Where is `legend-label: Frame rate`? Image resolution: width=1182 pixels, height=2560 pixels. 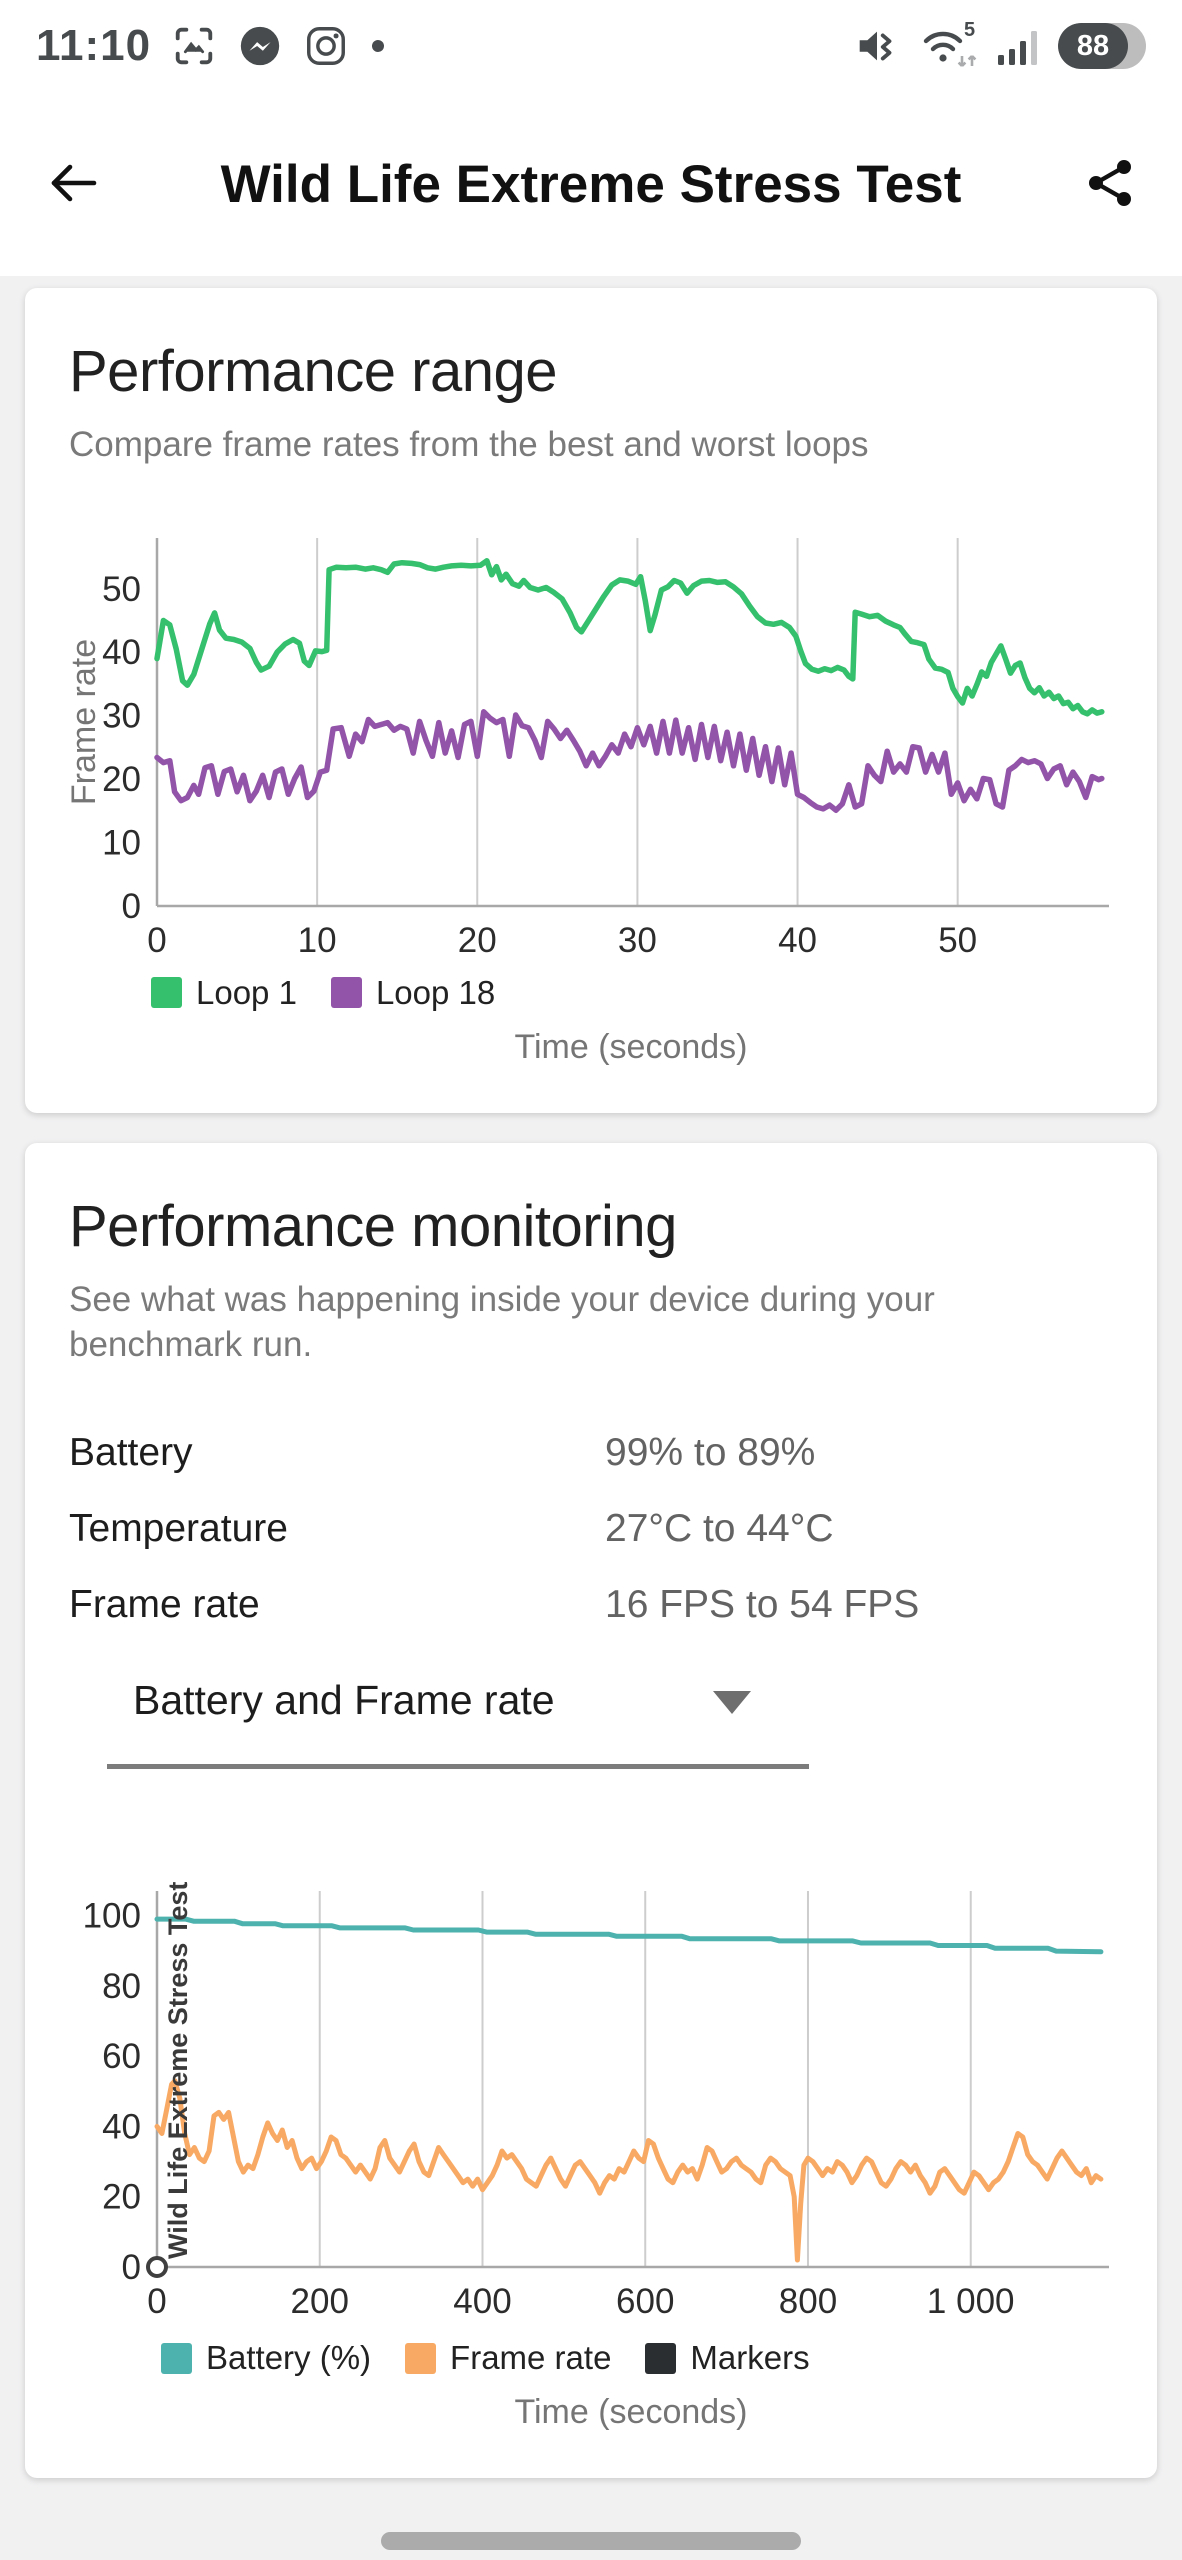 legend-label: Frame rate is located at coordinates (531, 2358).